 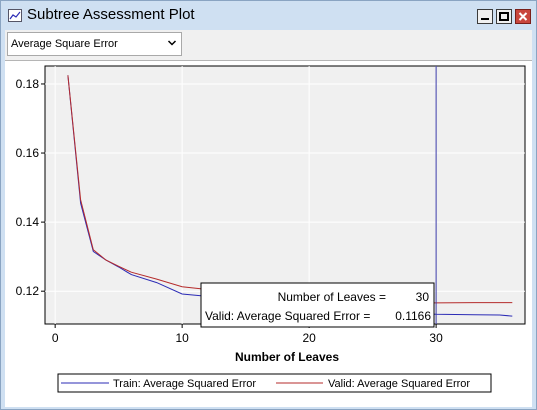 What do you see at coordinates (287, 316) in the screenshot?
I see `tooltip-valid-label: Valid: Average Squared Error =` at bounding box center [287, 316].